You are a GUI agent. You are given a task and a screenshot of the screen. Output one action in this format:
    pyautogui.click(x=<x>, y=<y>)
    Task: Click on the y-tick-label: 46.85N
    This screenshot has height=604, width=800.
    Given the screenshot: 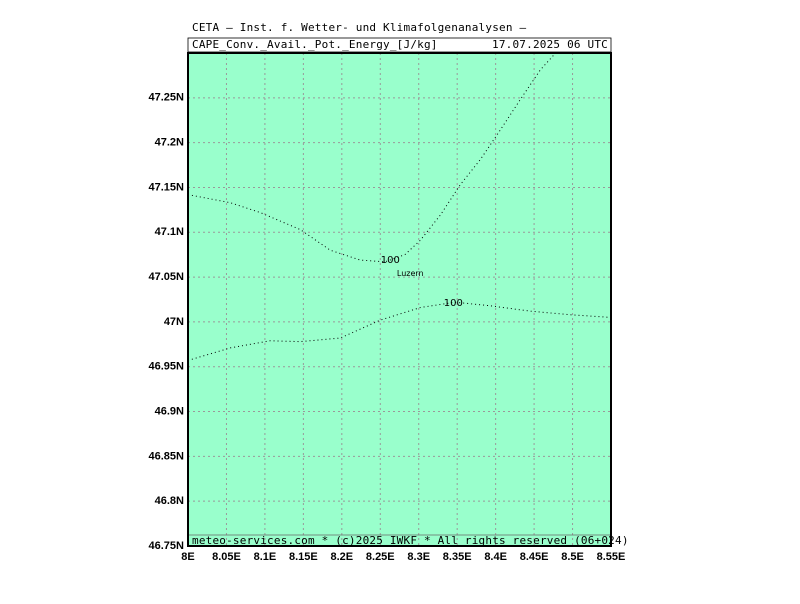 What is the action you would take?
    pyautogui.click(x=167, y=456)
    